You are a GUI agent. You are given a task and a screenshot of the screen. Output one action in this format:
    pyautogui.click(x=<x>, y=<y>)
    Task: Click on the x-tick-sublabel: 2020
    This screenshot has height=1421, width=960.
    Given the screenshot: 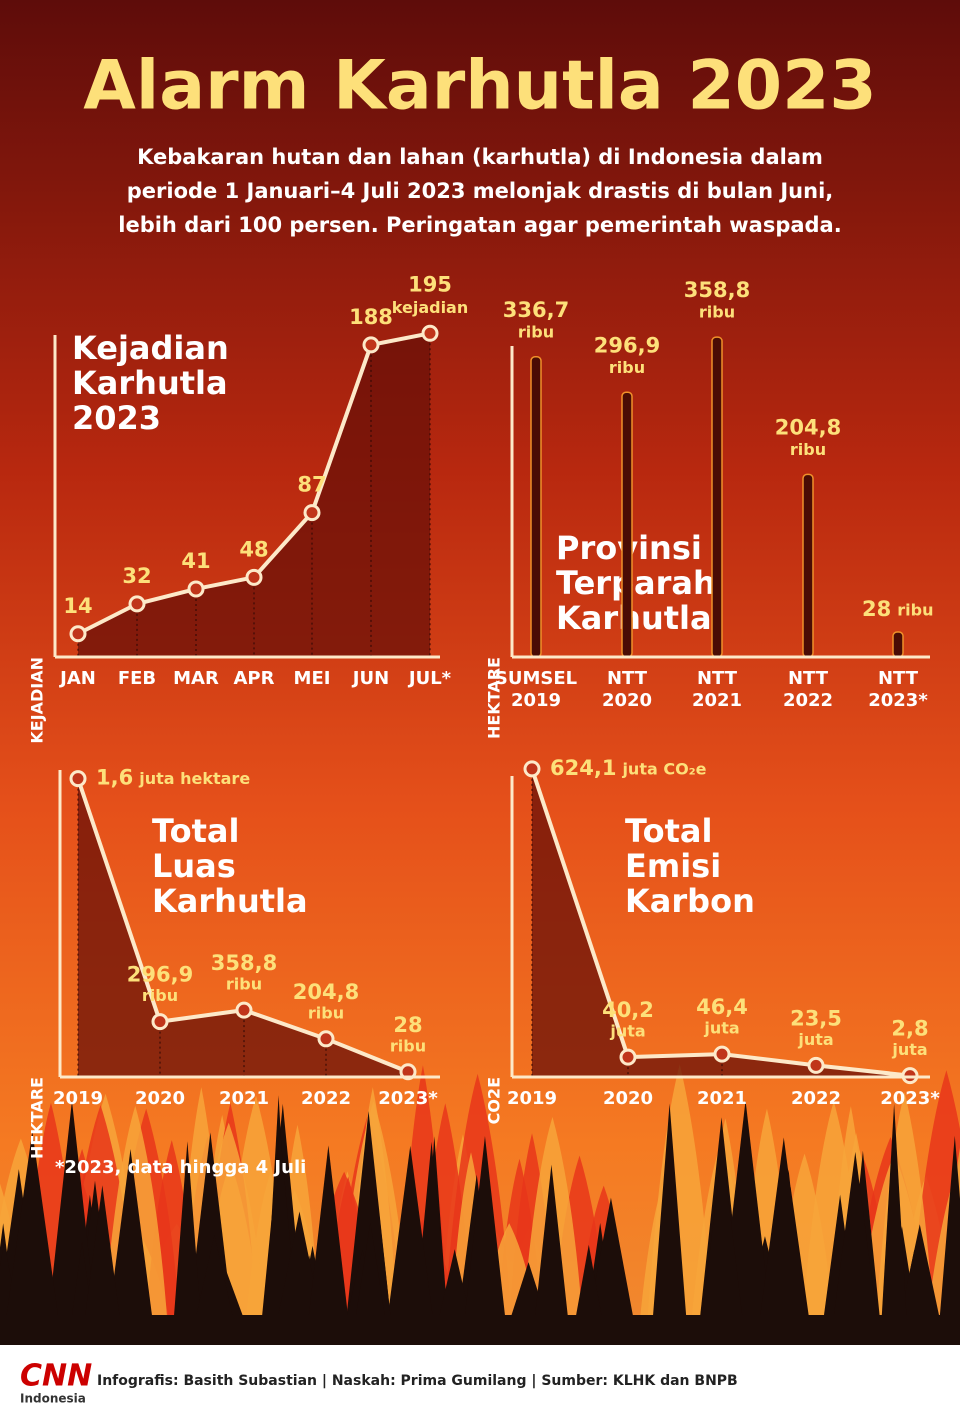 What is the action you would take?
    pyautogui.click(x=627, y=700)
    